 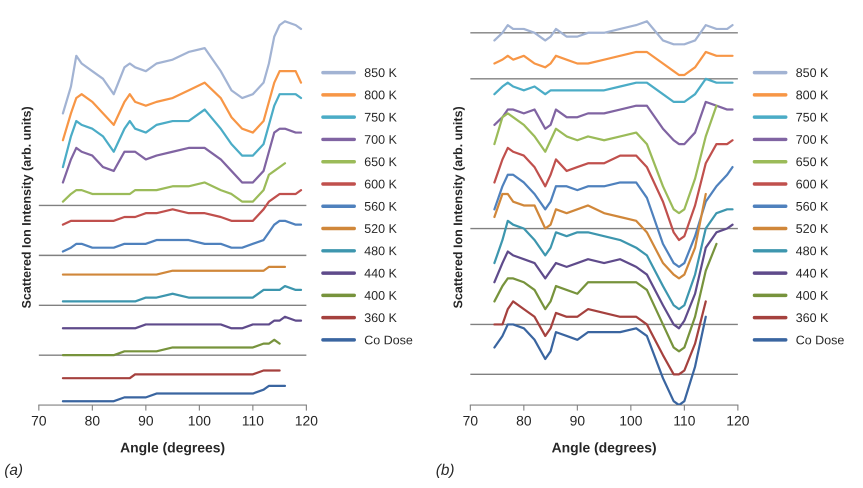 What do you see at coordinates (445, 471) in the screenshot?
I see `text: (b)` at bounding box center [445, 471].